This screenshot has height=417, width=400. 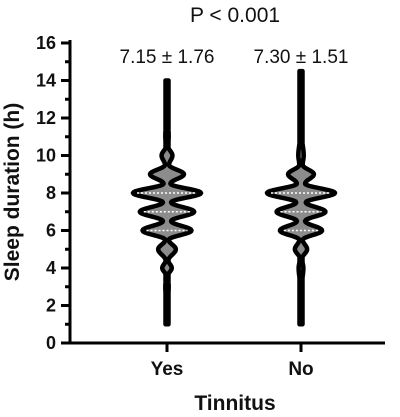 I want to click on y-tick-label: 4, so click(x=51, y=268).